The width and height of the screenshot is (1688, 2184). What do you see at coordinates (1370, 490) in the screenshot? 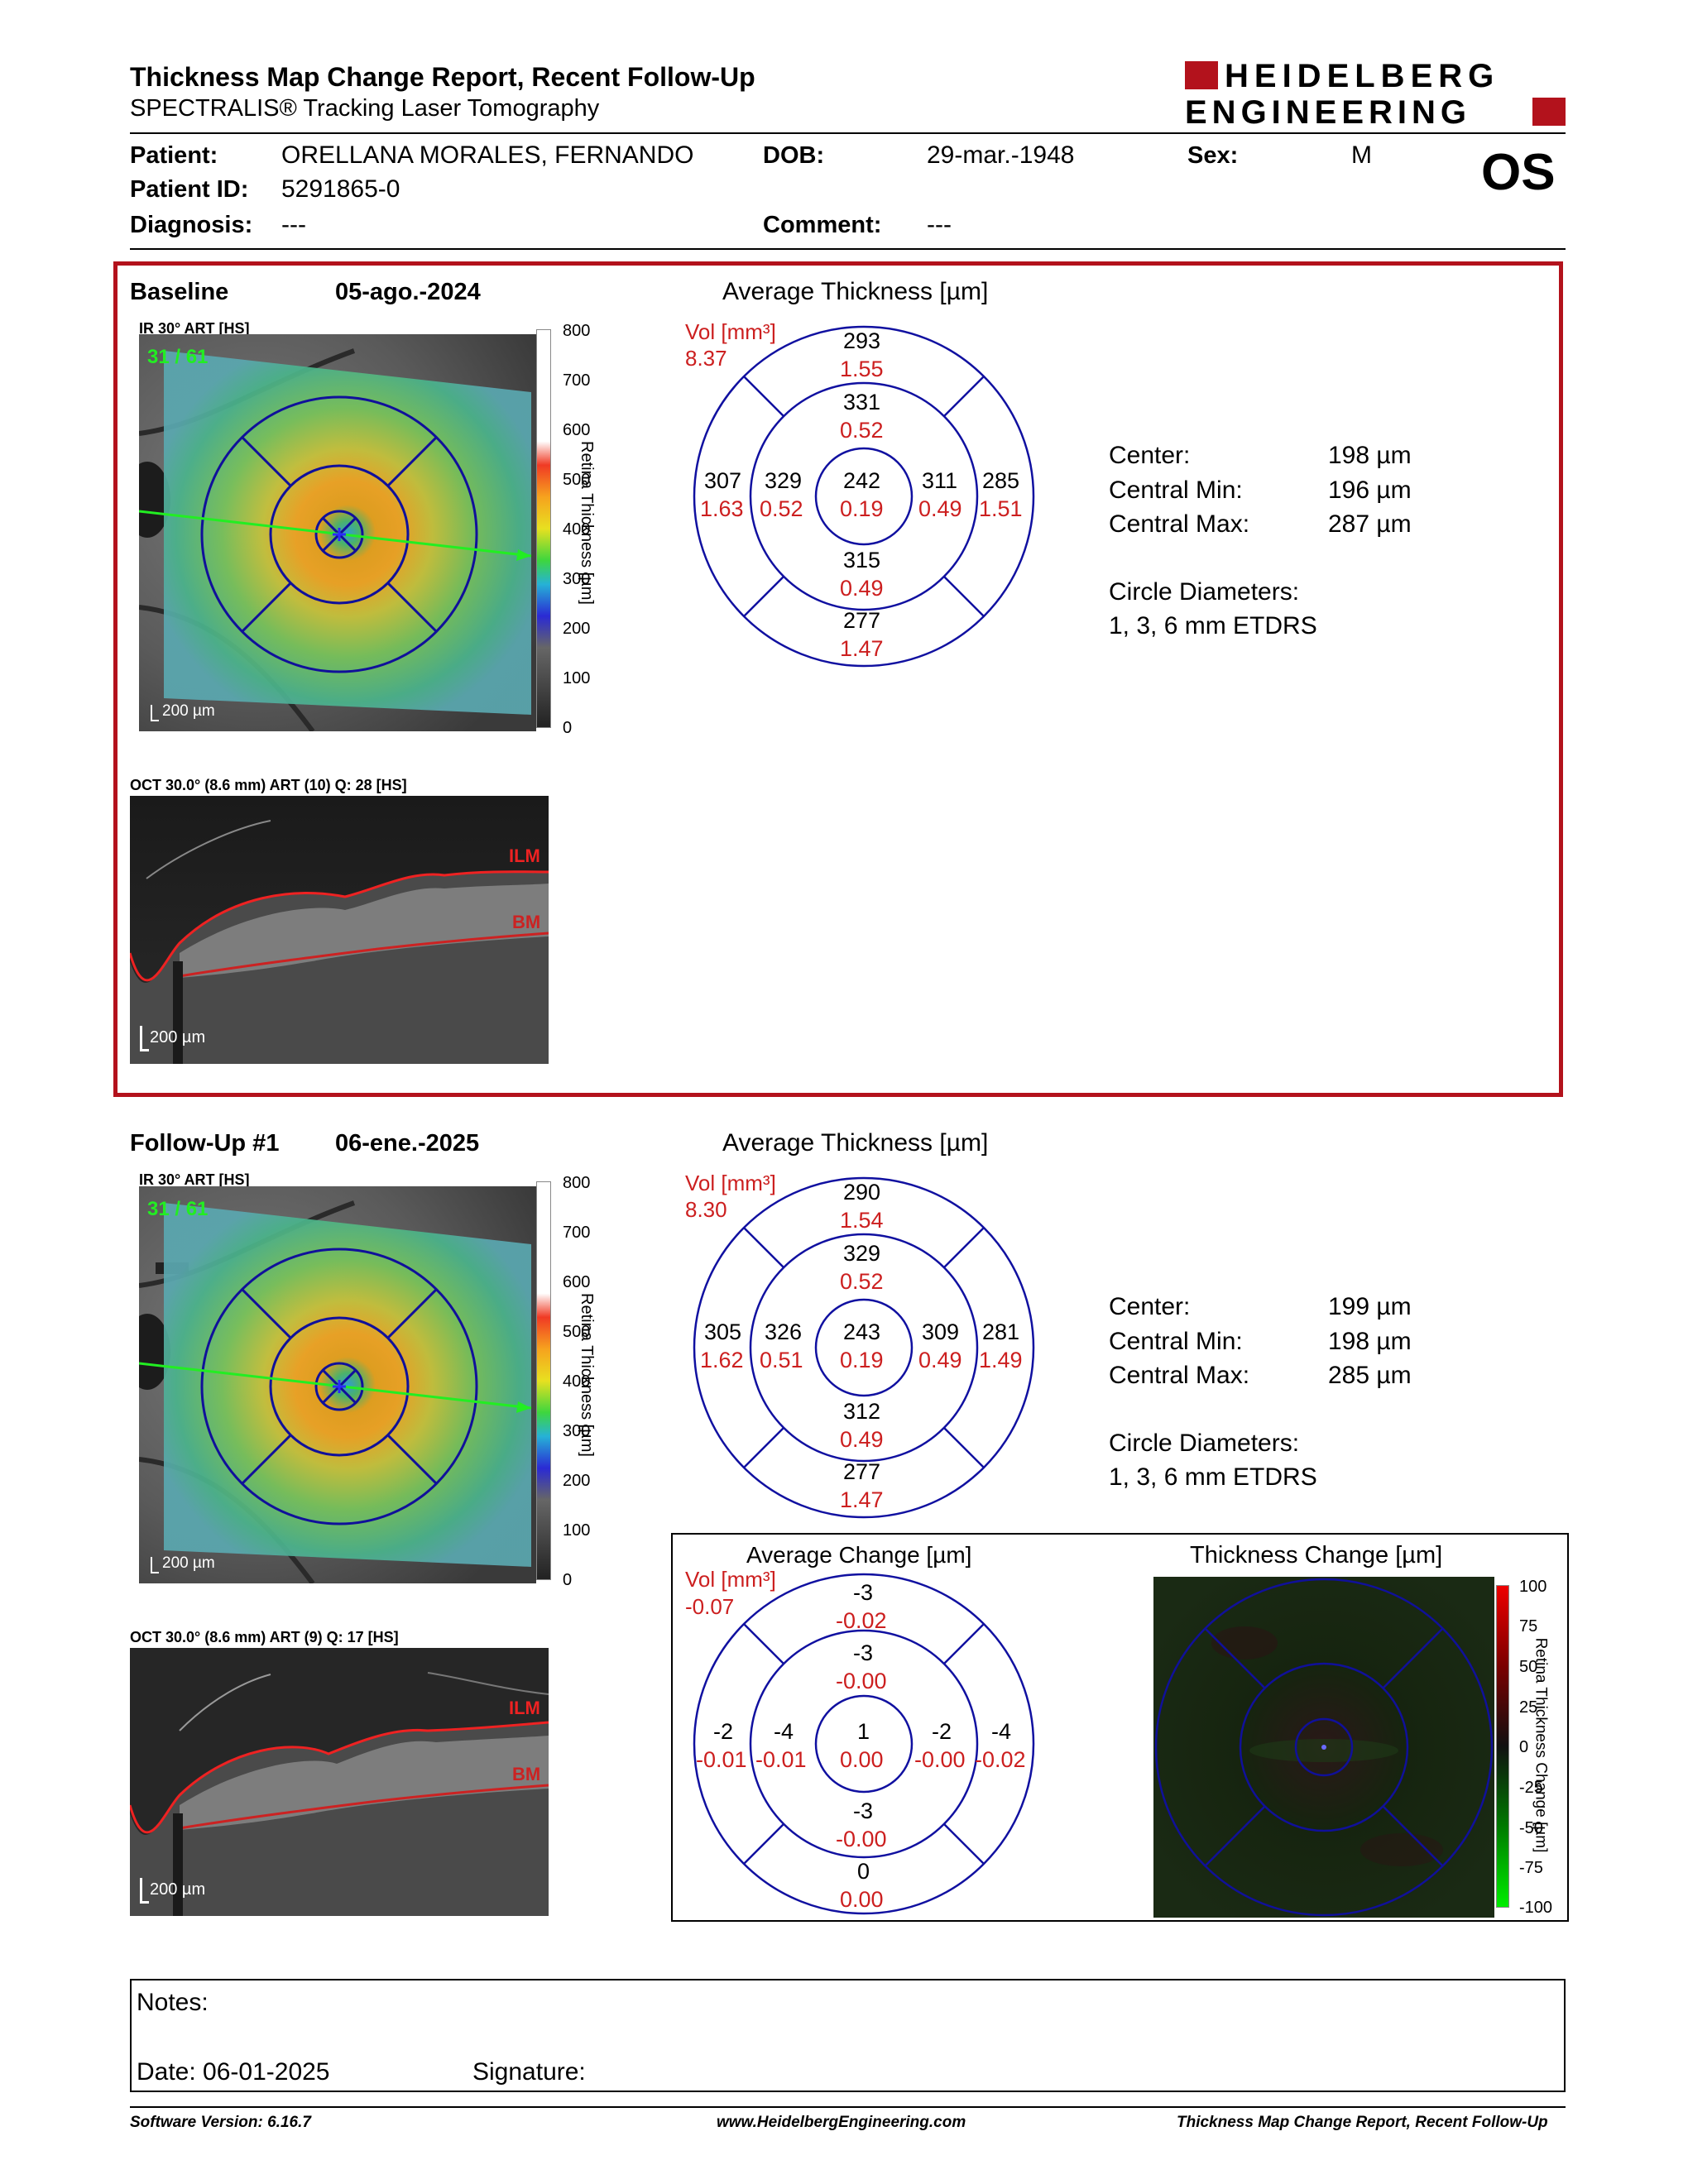
I see `baseline-min-value: 196 µm` at bounding box center [1370, 490].